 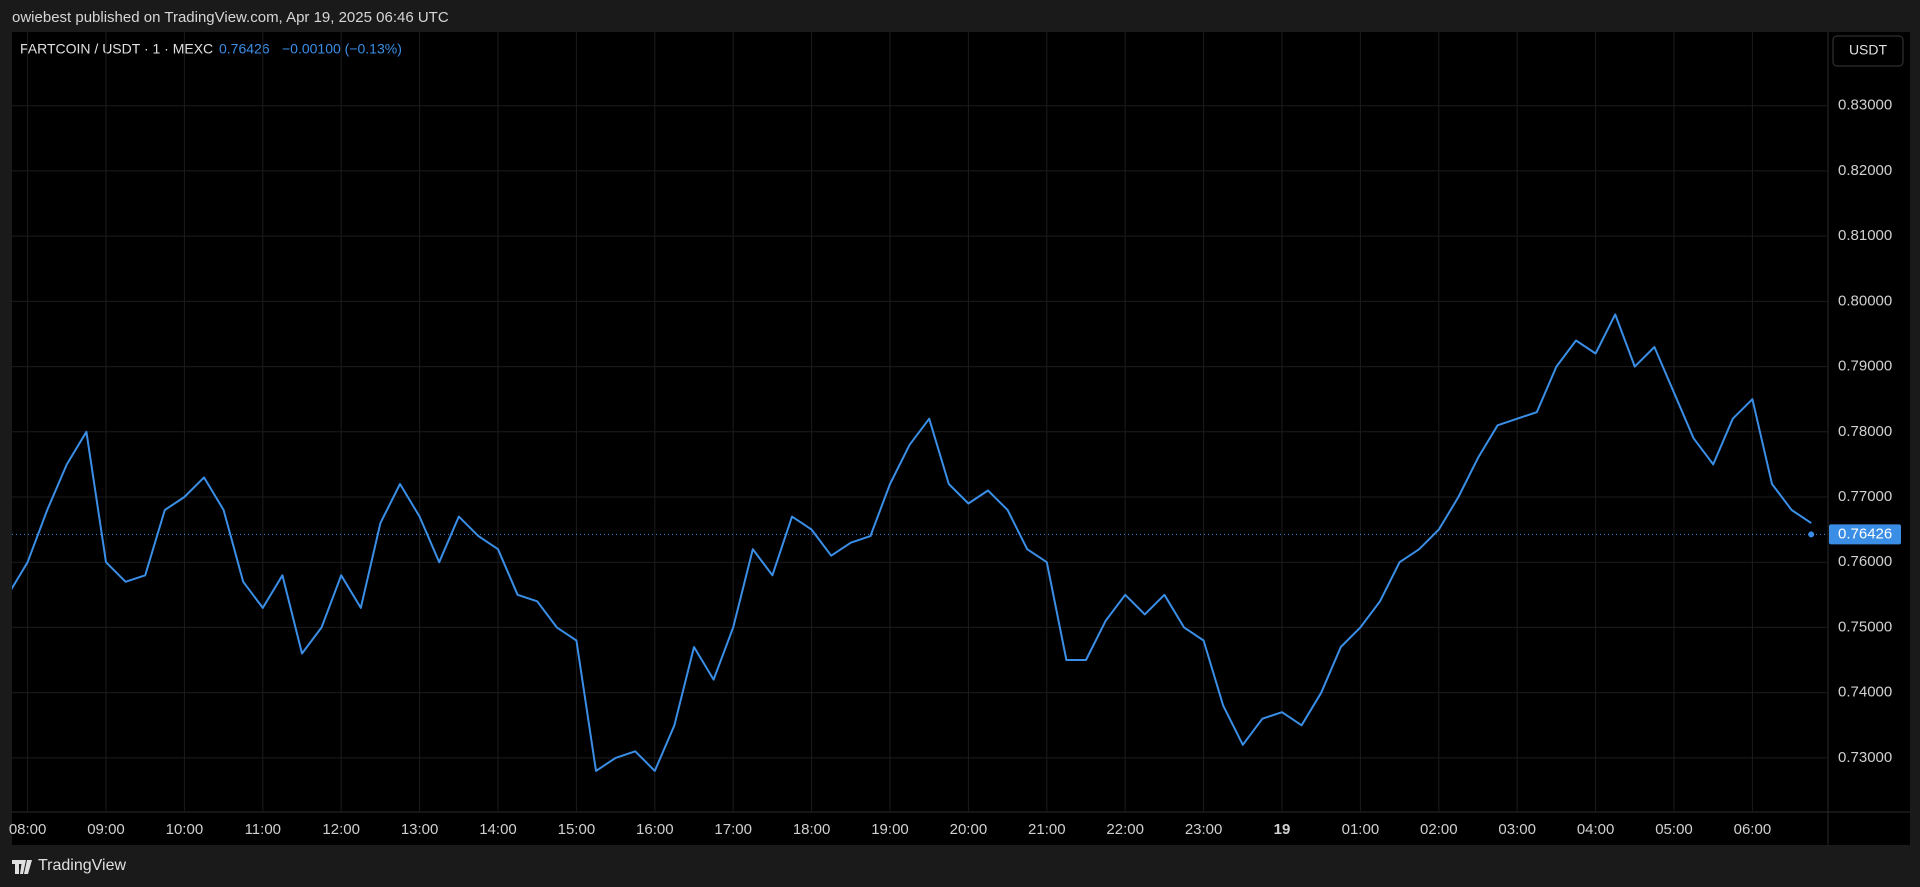 What do you see at coordinates (420, 829) in the screenshot?
I see `x-tick-label: 13:00` at bounding box center [420, 829].